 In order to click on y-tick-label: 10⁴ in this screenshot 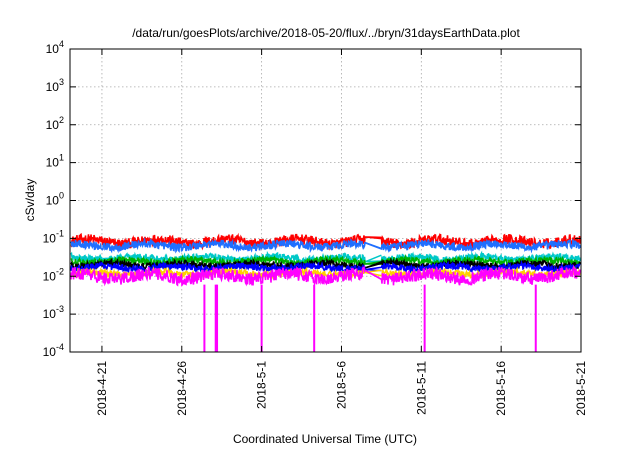, I will do `click(55, 47)`.